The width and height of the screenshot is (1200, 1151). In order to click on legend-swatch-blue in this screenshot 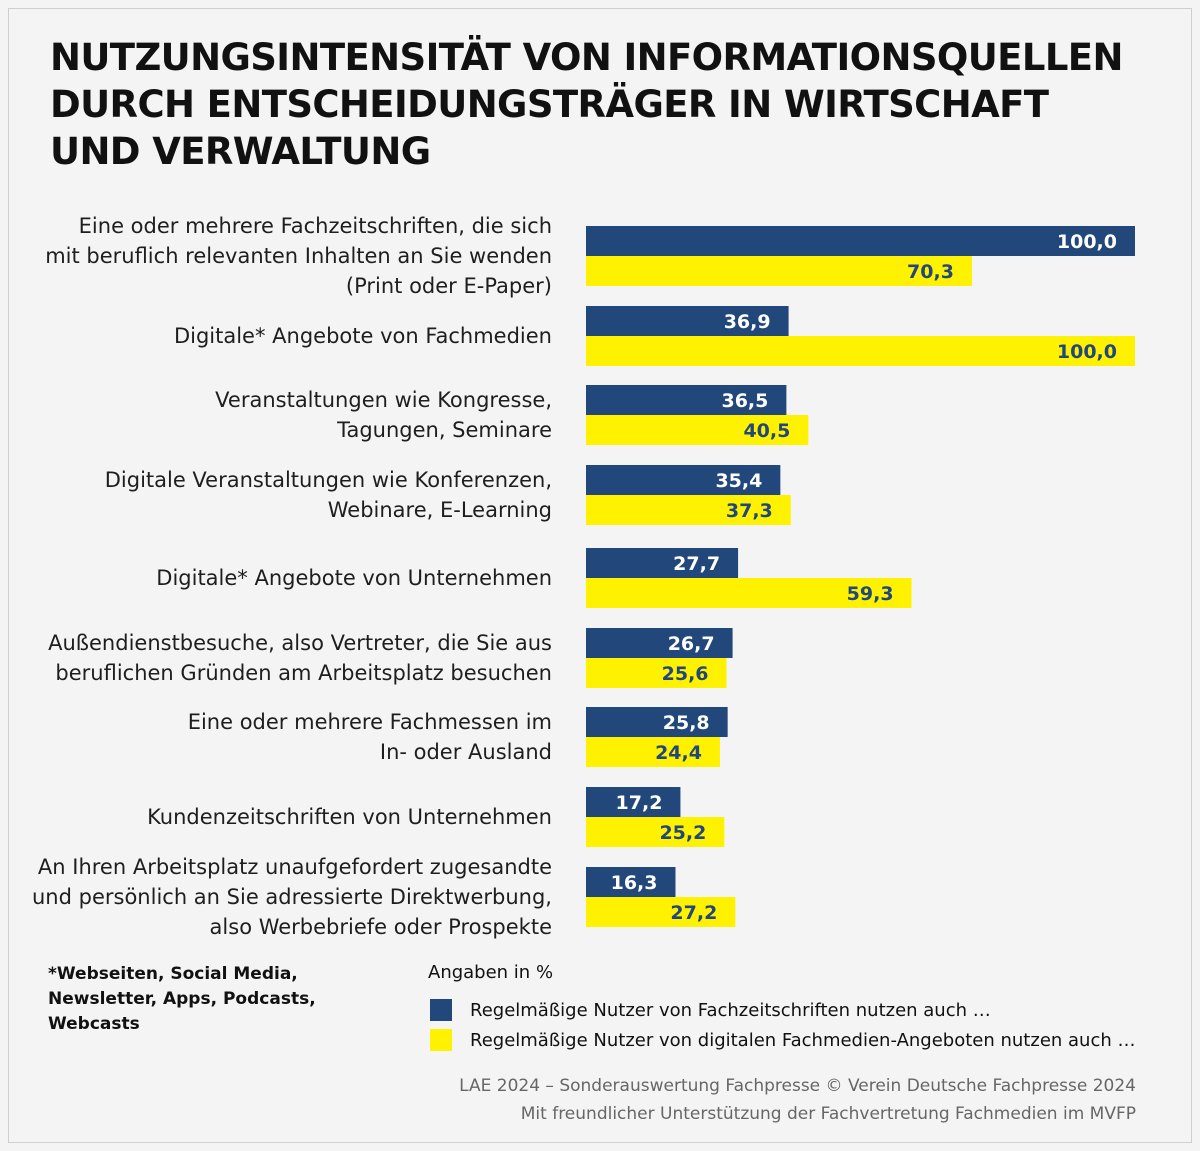, I will do `click(441, 1010)`.